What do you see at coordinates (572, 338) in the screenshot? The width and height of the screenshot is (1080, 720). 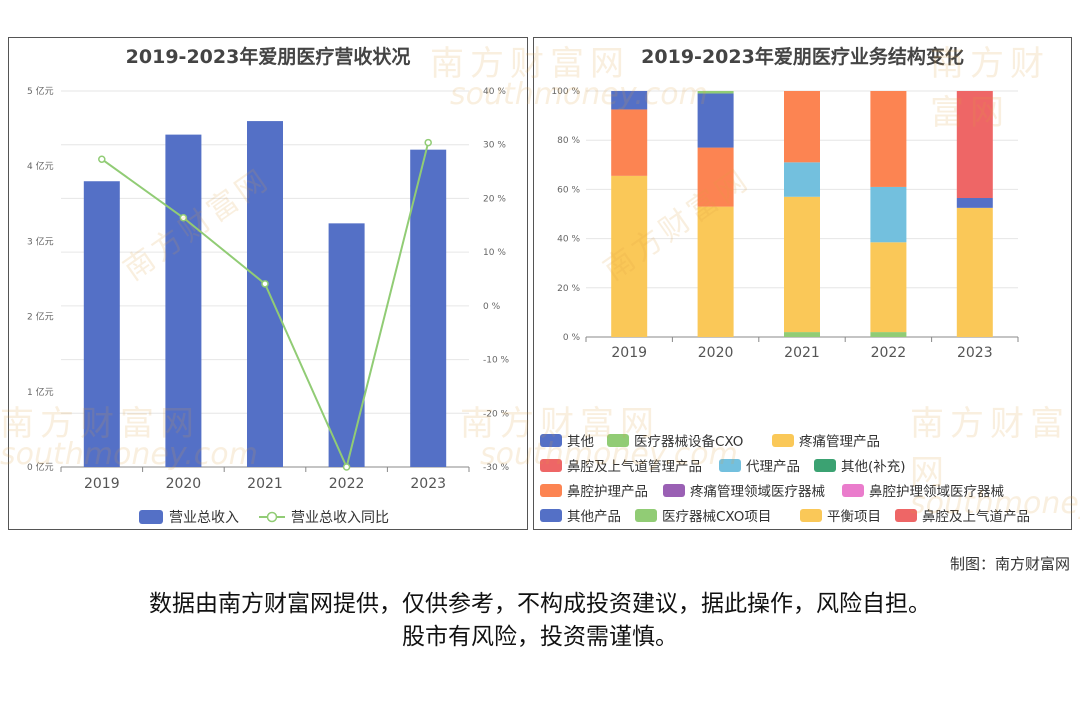 I see `y-axis-tick-label: 0 %` at bounding box center [572, 338].